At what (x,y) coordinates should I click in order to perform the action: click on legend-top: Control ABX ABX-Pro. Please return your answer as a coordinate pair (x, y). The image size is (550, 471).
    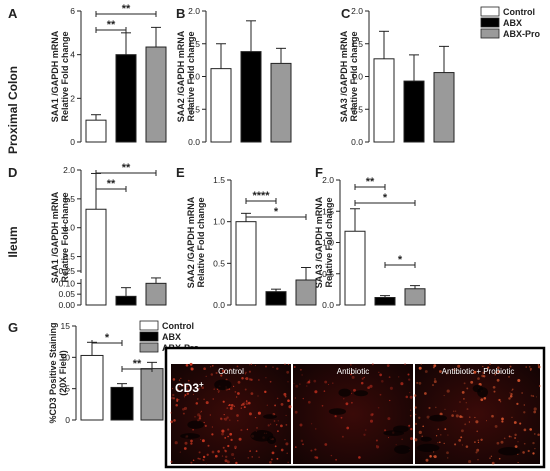
    Looking at the image, I should click on (510, 22).